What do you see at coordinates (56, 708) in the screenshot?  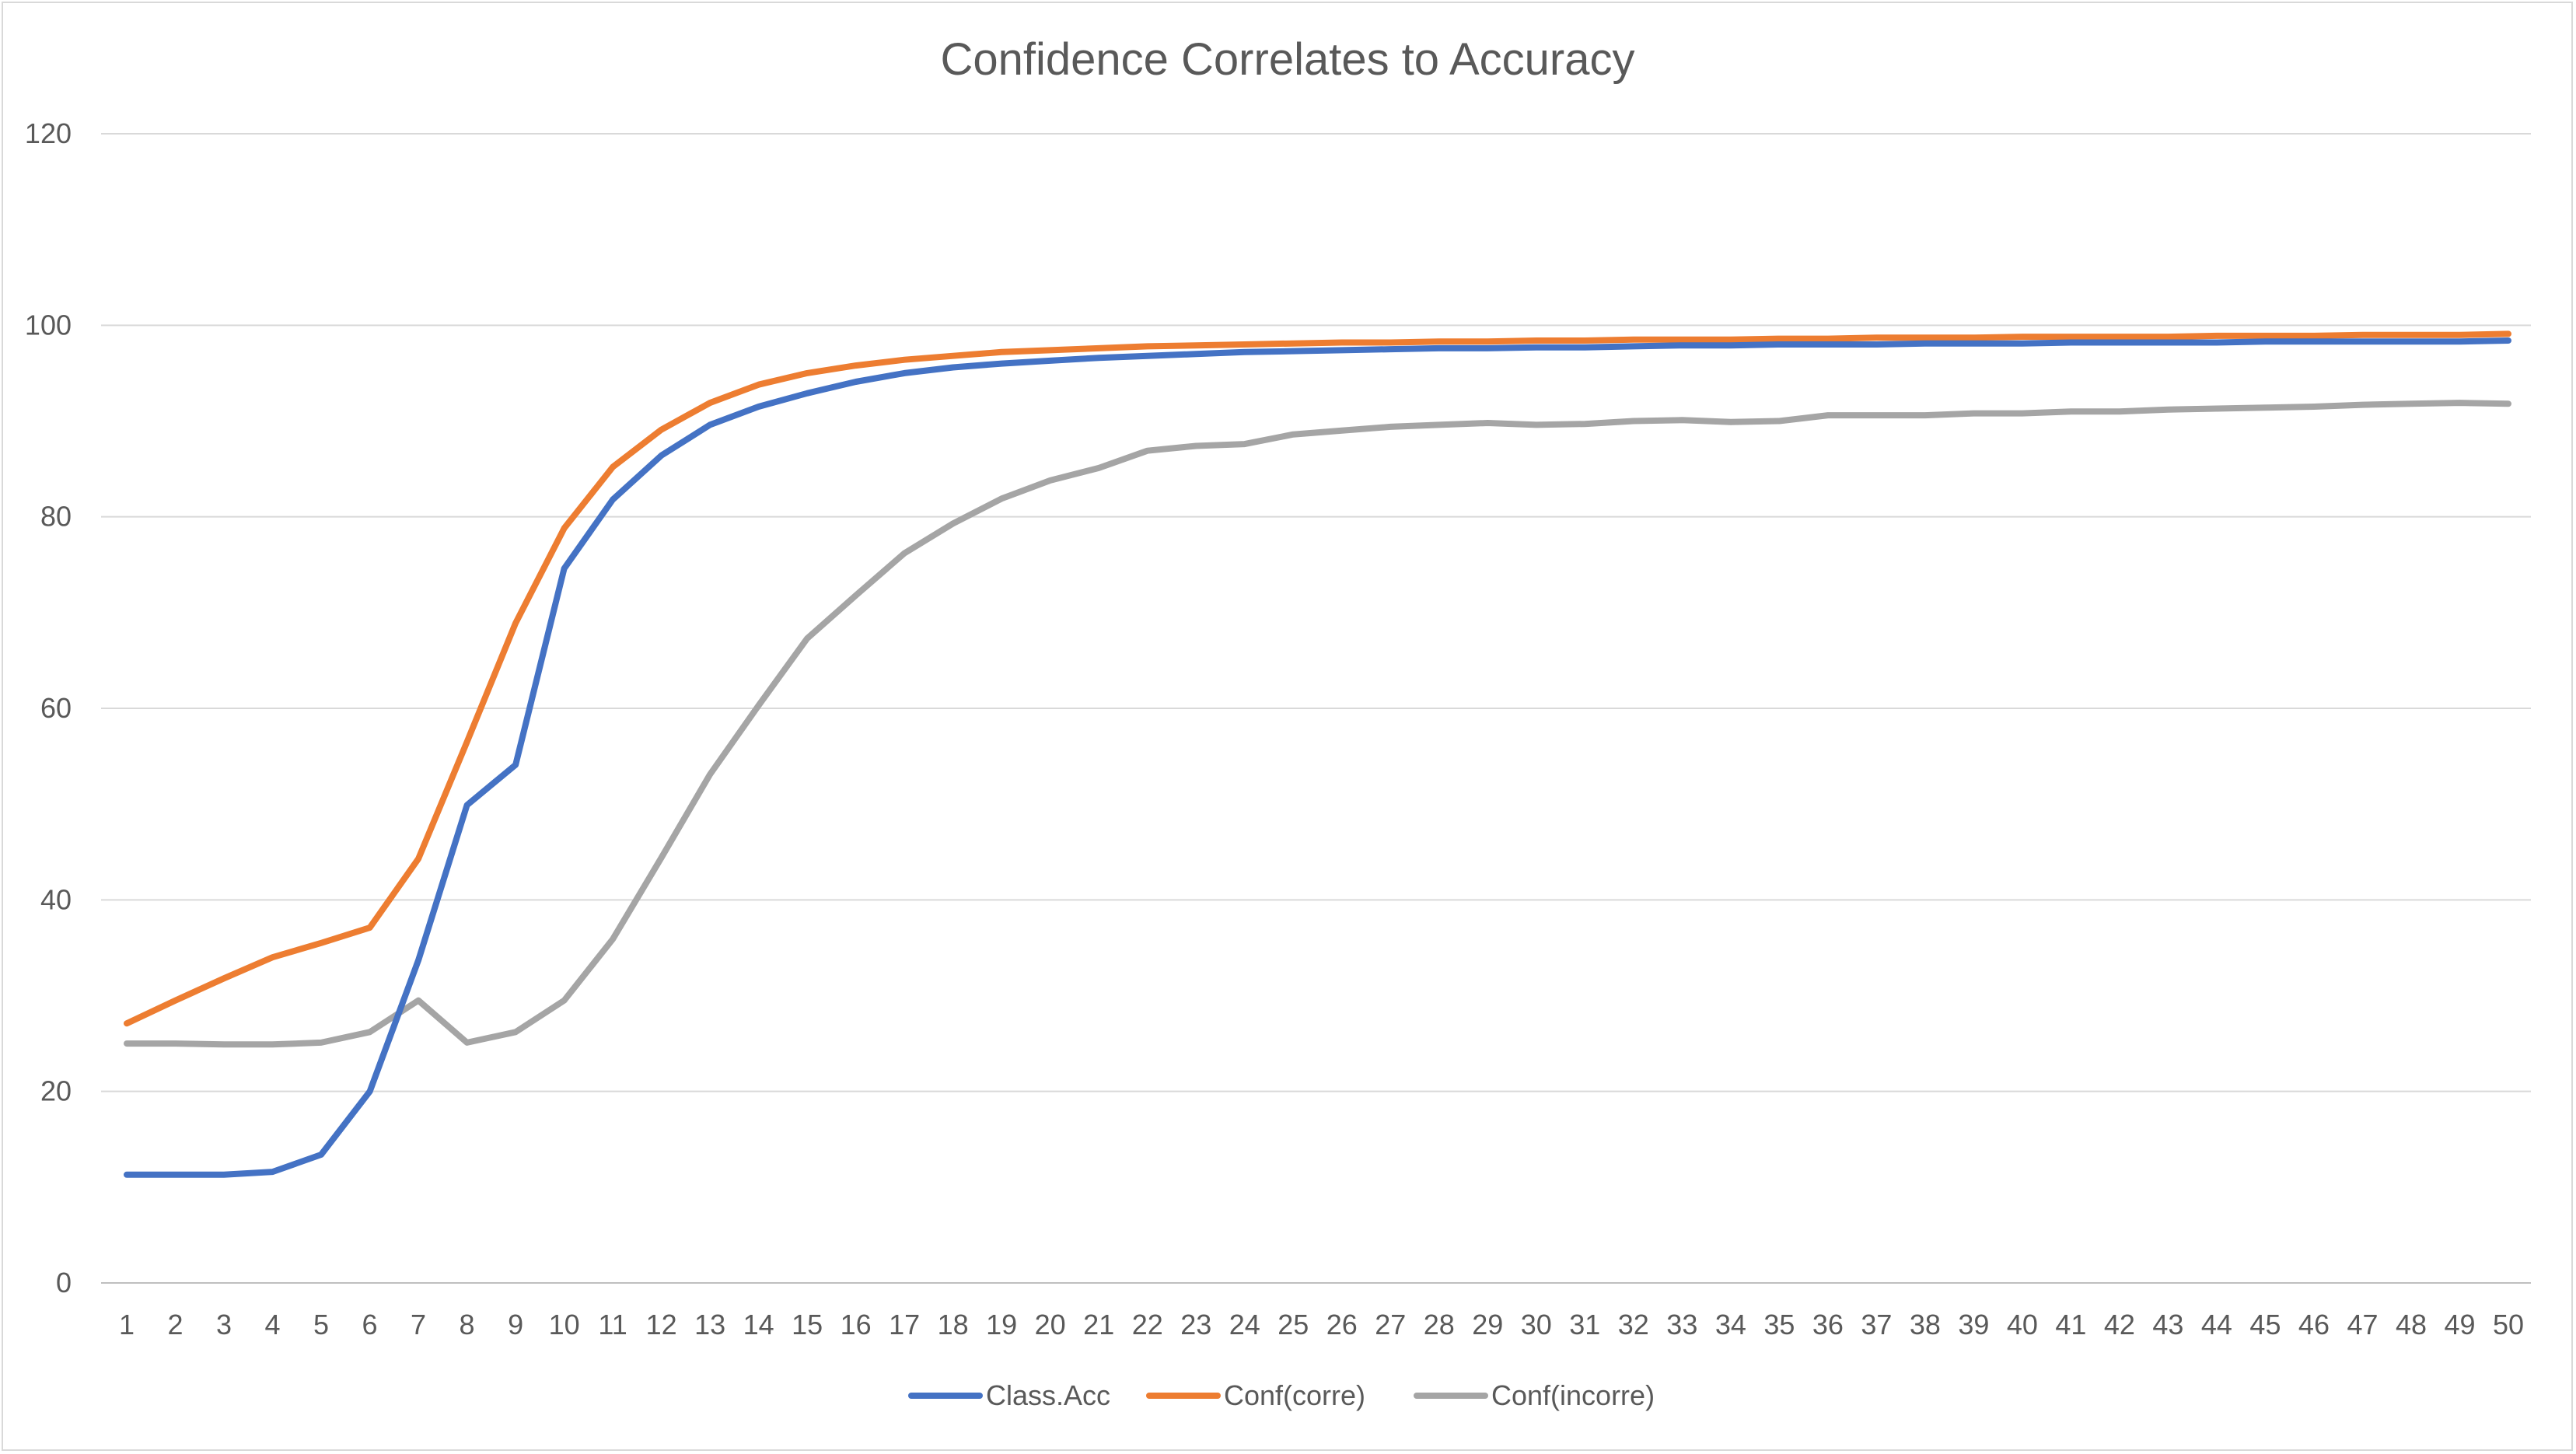 I see `y-tick-label: 60` at bounding box center [56, 708].